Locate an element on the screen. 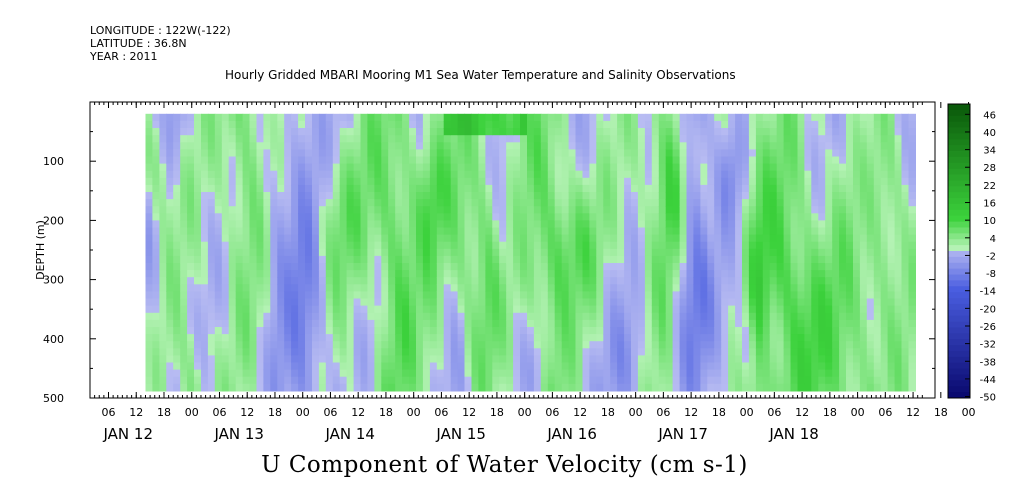 Image resolution: width=1009 pixels, height=504 pixels. x-tick-label: 00 is located at coordinates (969, 412).